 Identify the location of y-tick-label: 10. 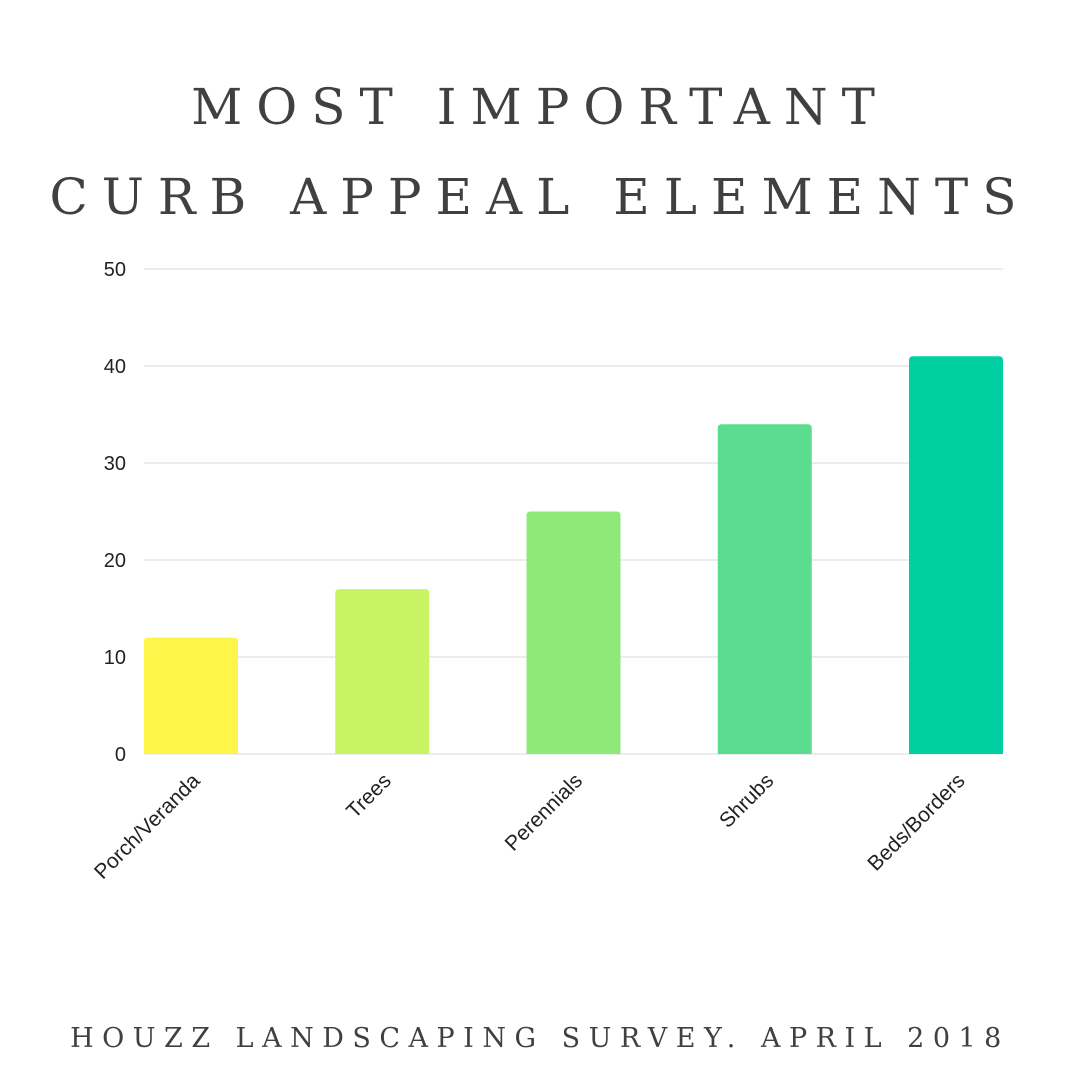
(115, 658).